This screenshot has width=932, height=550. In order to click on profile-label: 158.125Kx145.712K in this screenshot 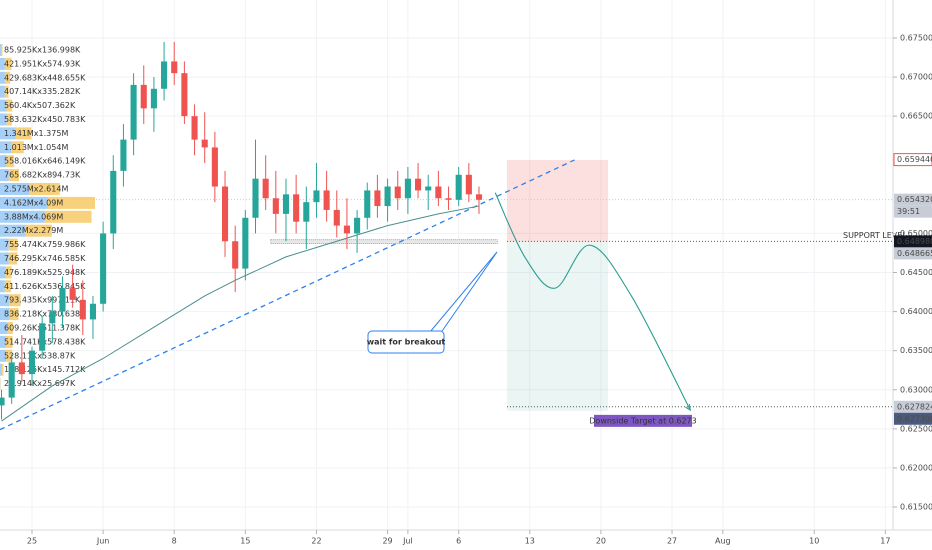, I will do `click(45, 369)`.